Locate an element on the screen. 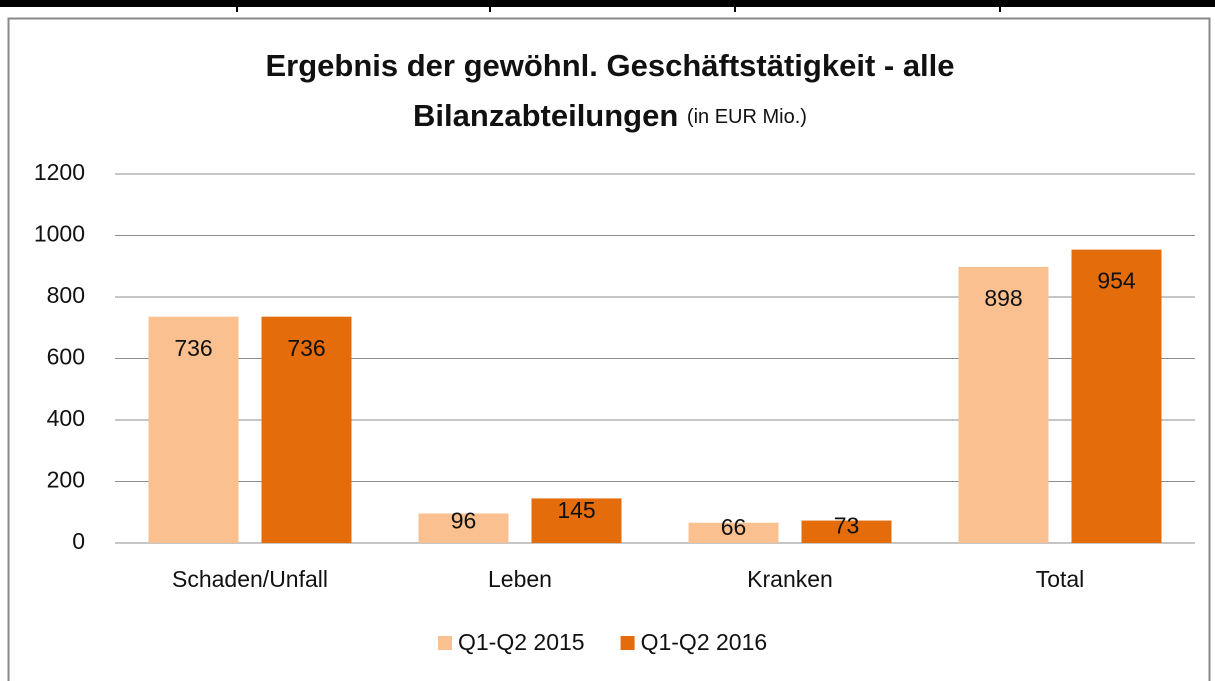 The image size is (1215, 681). table-cell-dividers is located at coordinates (618, 6).